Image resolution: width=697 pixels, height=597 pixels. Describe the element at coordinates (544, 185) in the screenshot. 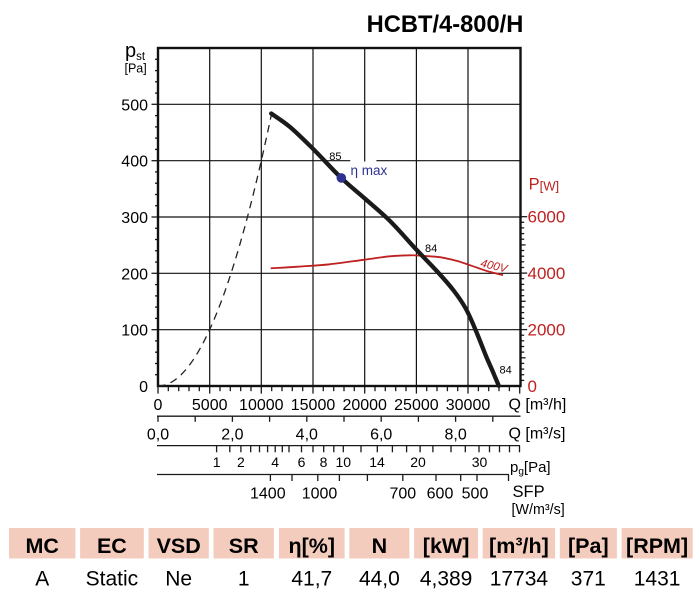

I see `svg-text: P[W]` at that location.